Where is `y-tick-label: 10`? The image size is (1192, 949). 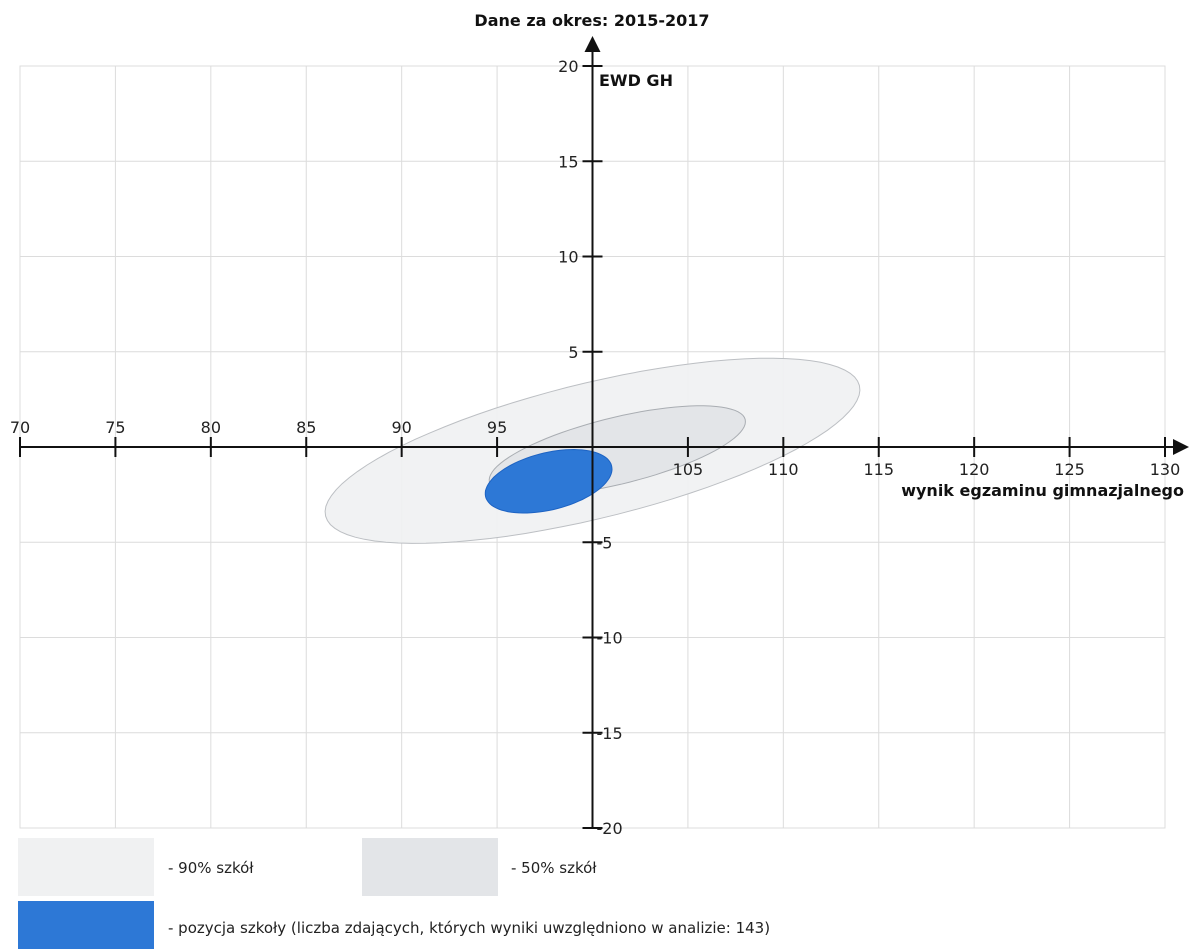
y-tick-label: 10 is located at coordinates (568, 257).